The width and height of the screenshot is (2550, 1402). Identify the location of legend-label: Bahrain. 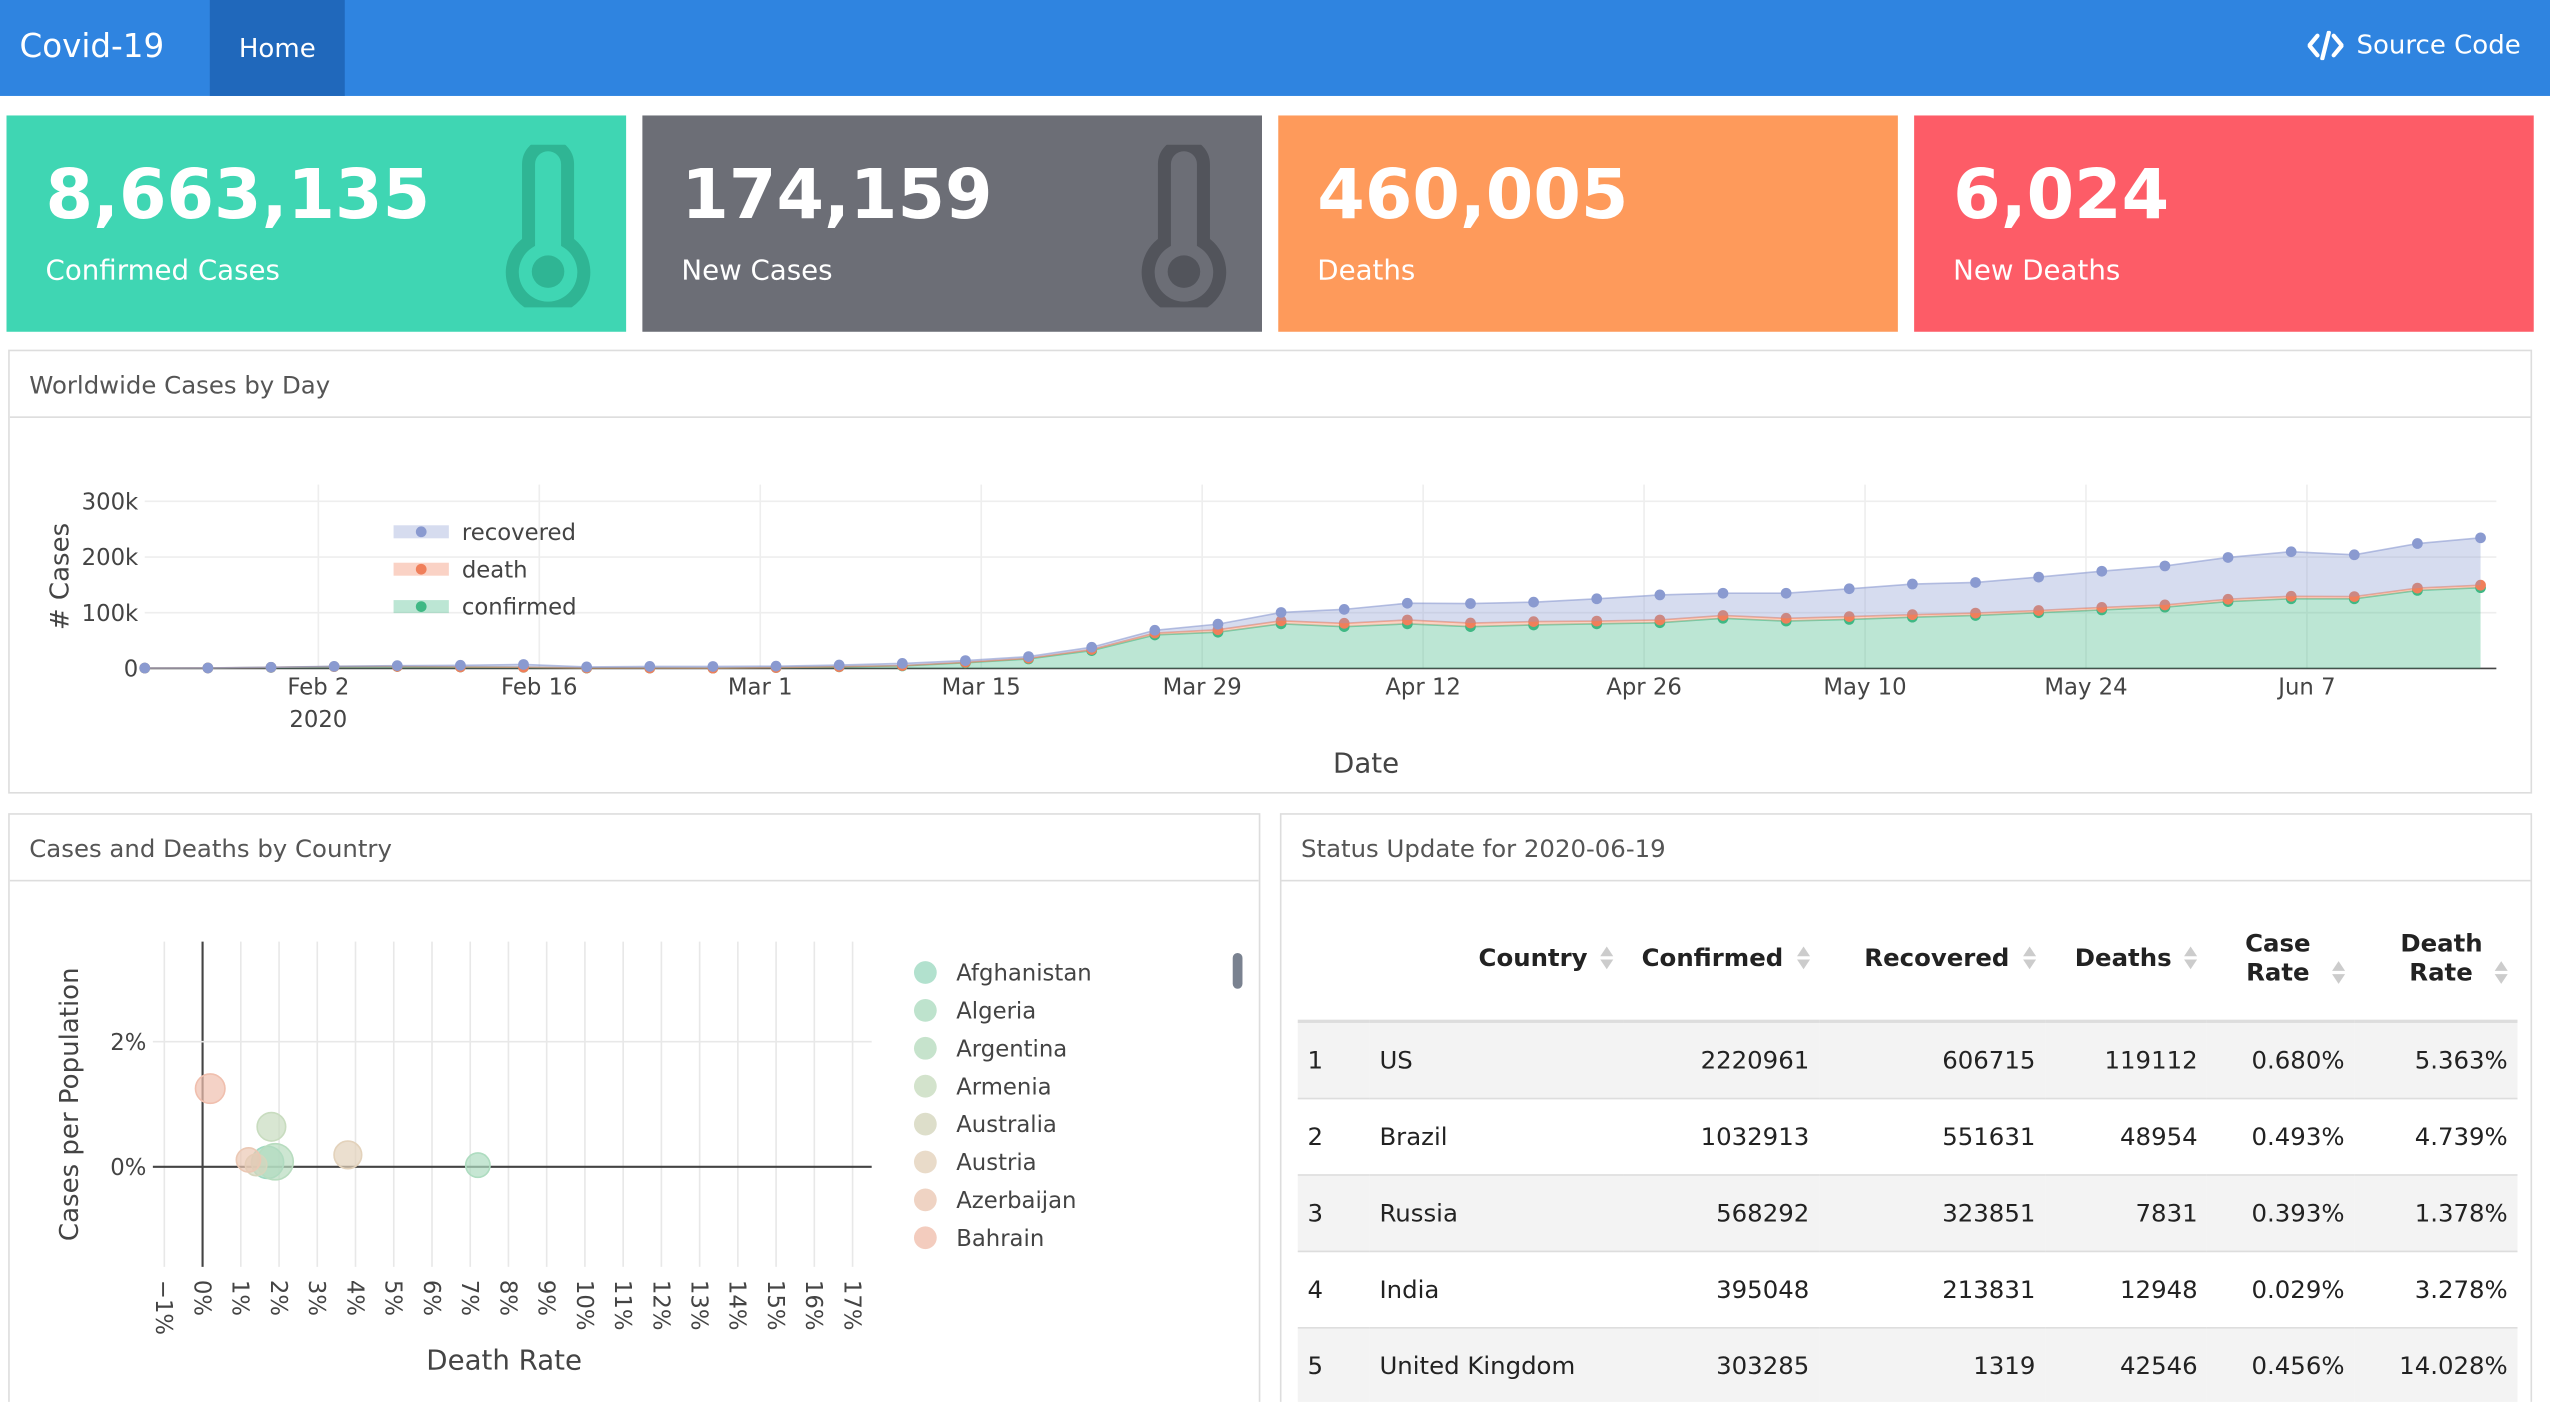
(1000, 1239).